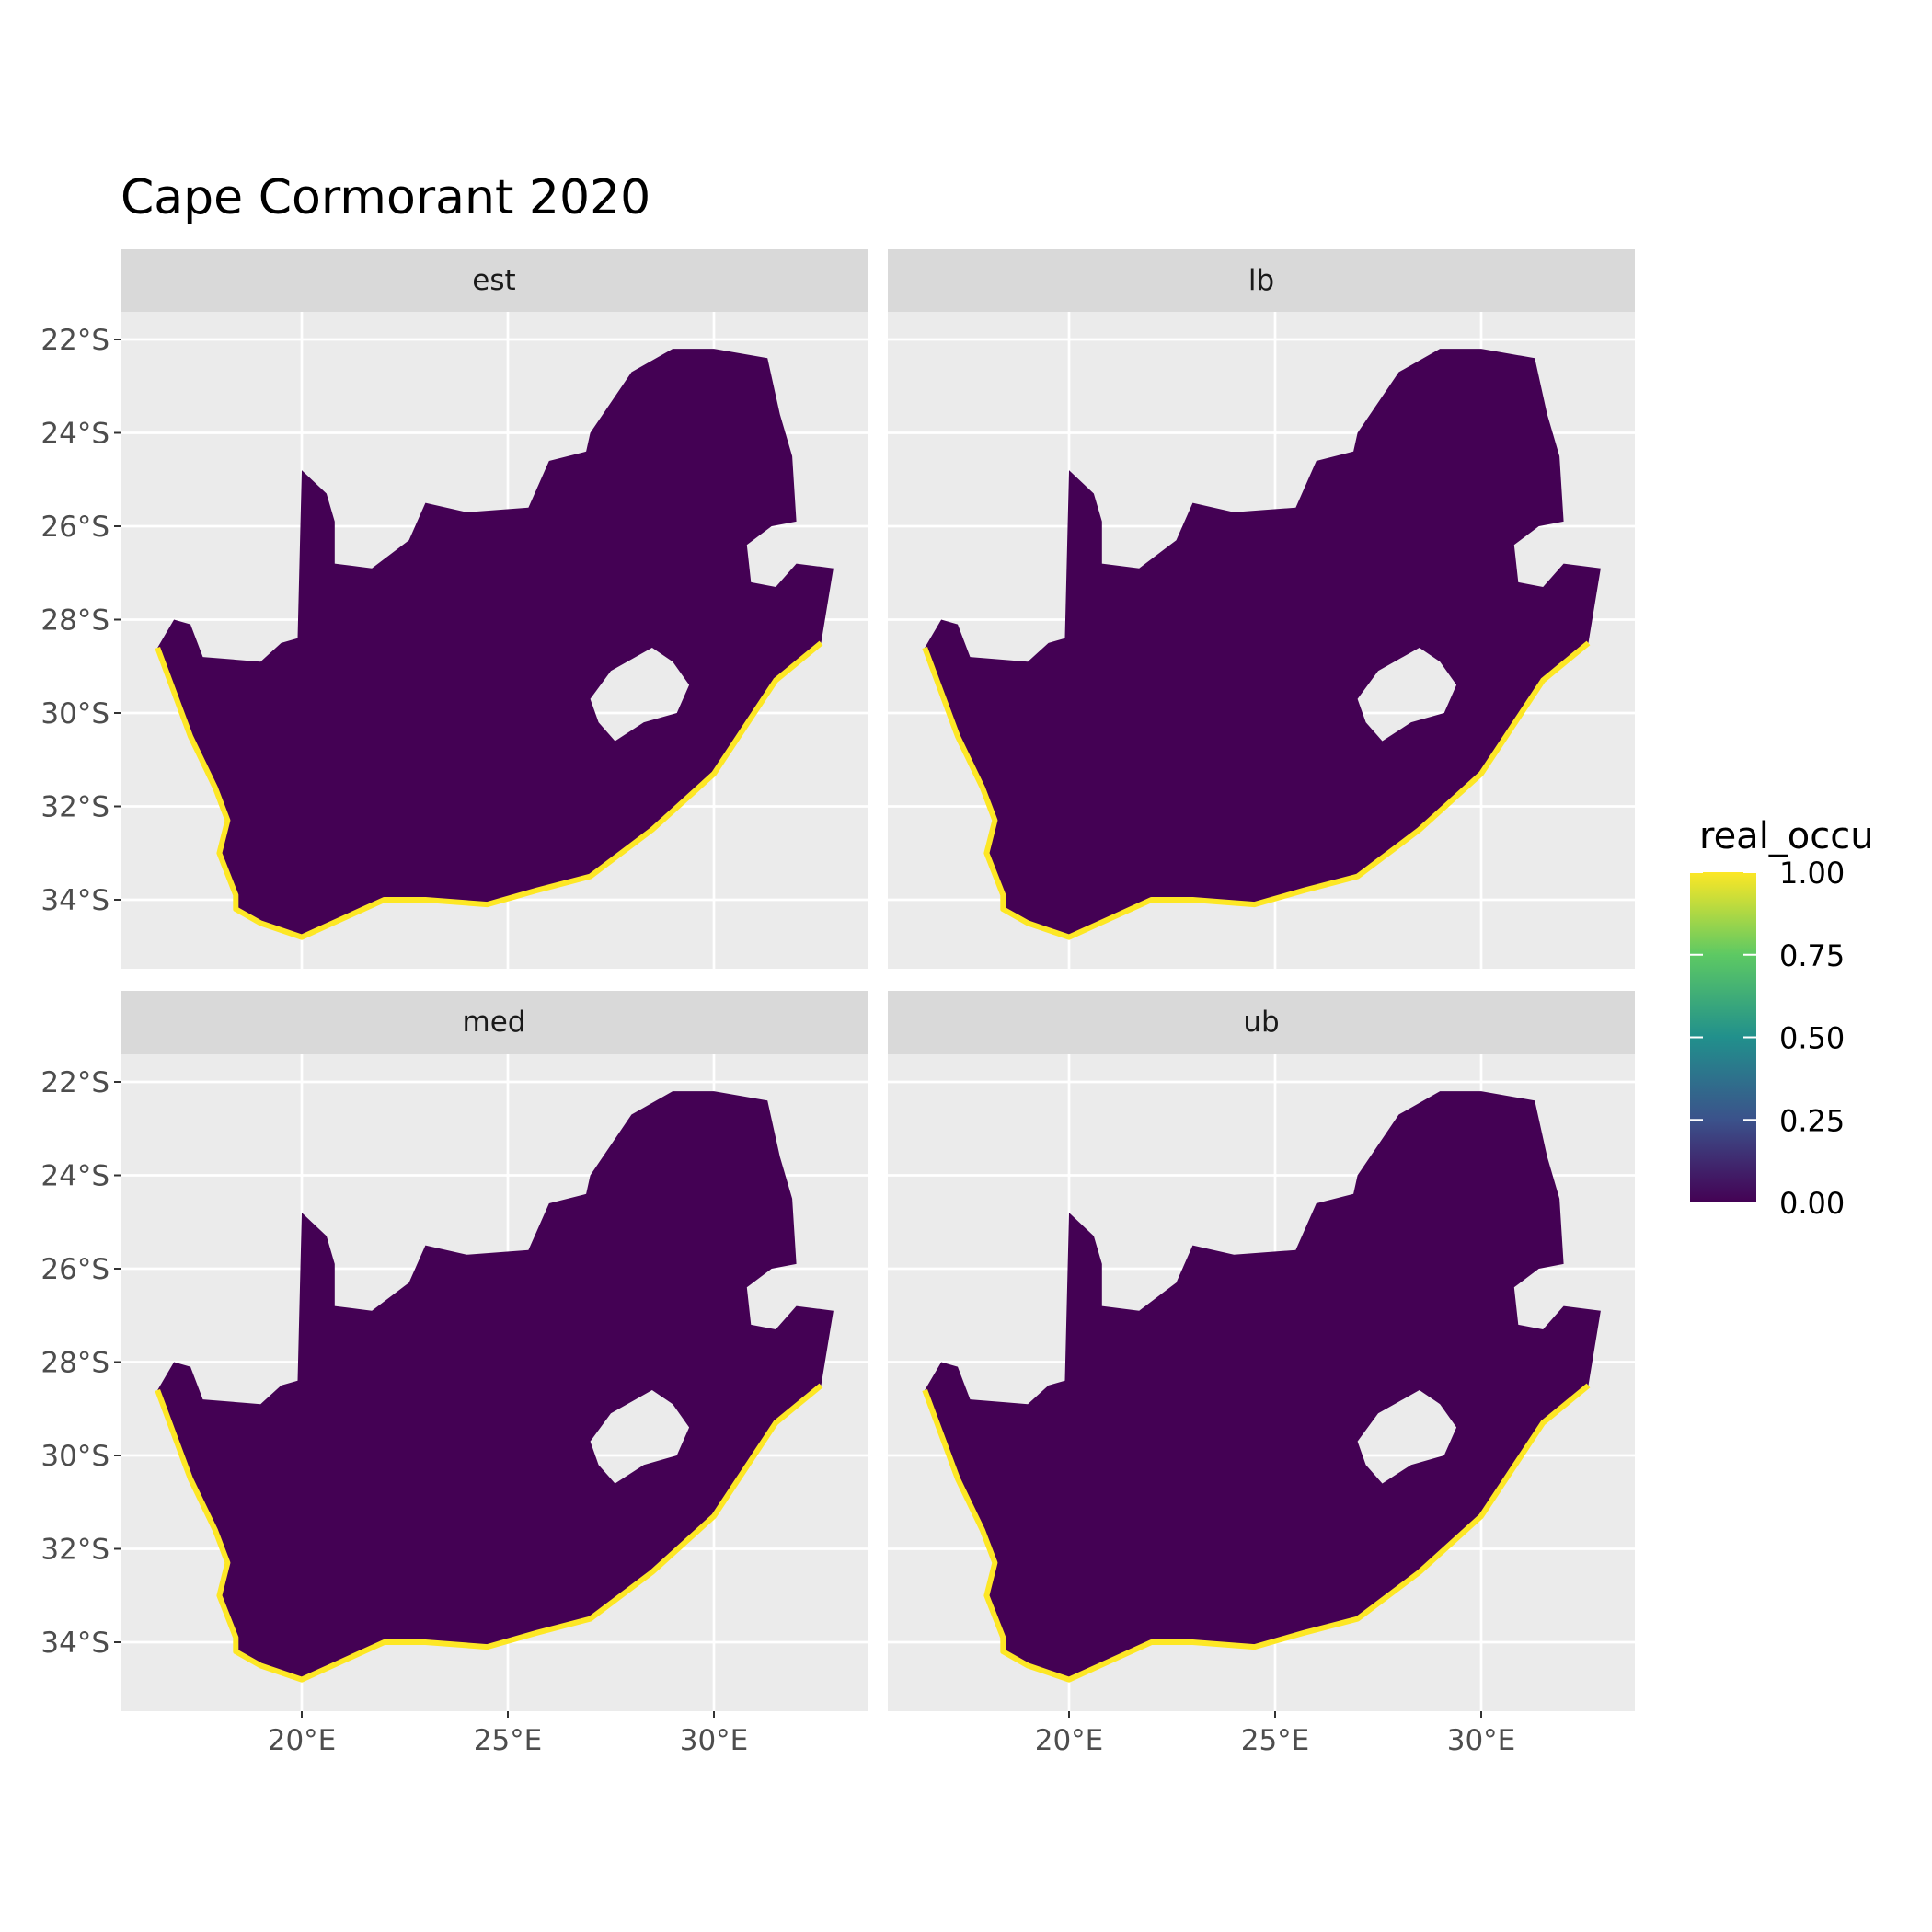 Image resolution: width=1932 pixels, height=1932 pixels. I want to click on legend-tick-label: 1.00, so click(1812, 873).